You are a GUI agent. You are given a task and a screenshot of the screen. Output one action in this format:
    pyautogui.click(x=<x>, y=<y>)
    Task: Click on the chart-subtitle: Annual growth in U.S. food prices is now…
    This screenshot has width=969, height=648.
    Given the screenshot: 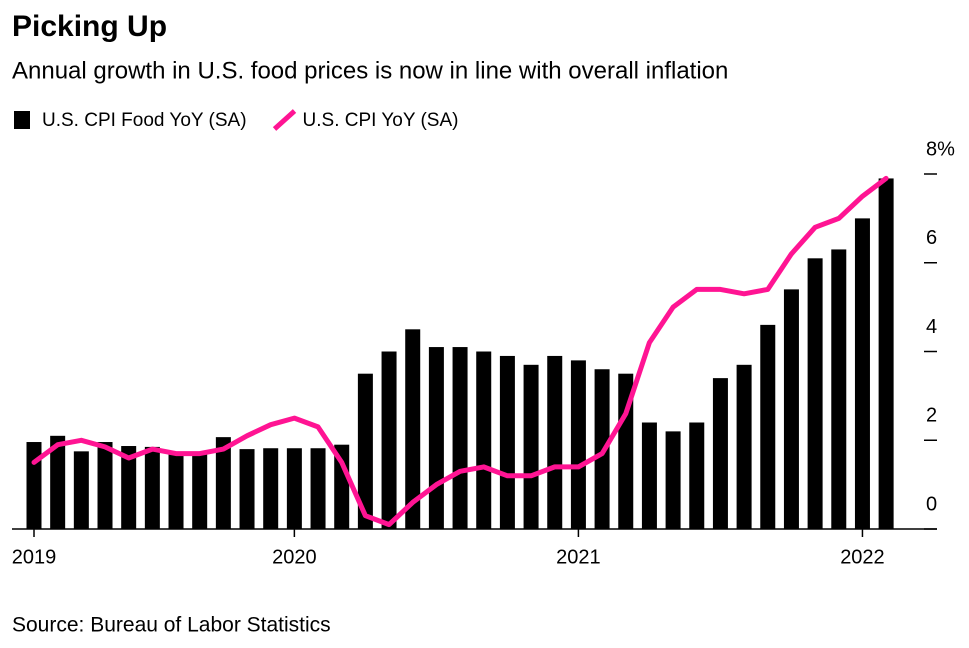 What is the action you would take?
    pyautogui.click(x=370, y=70)
    